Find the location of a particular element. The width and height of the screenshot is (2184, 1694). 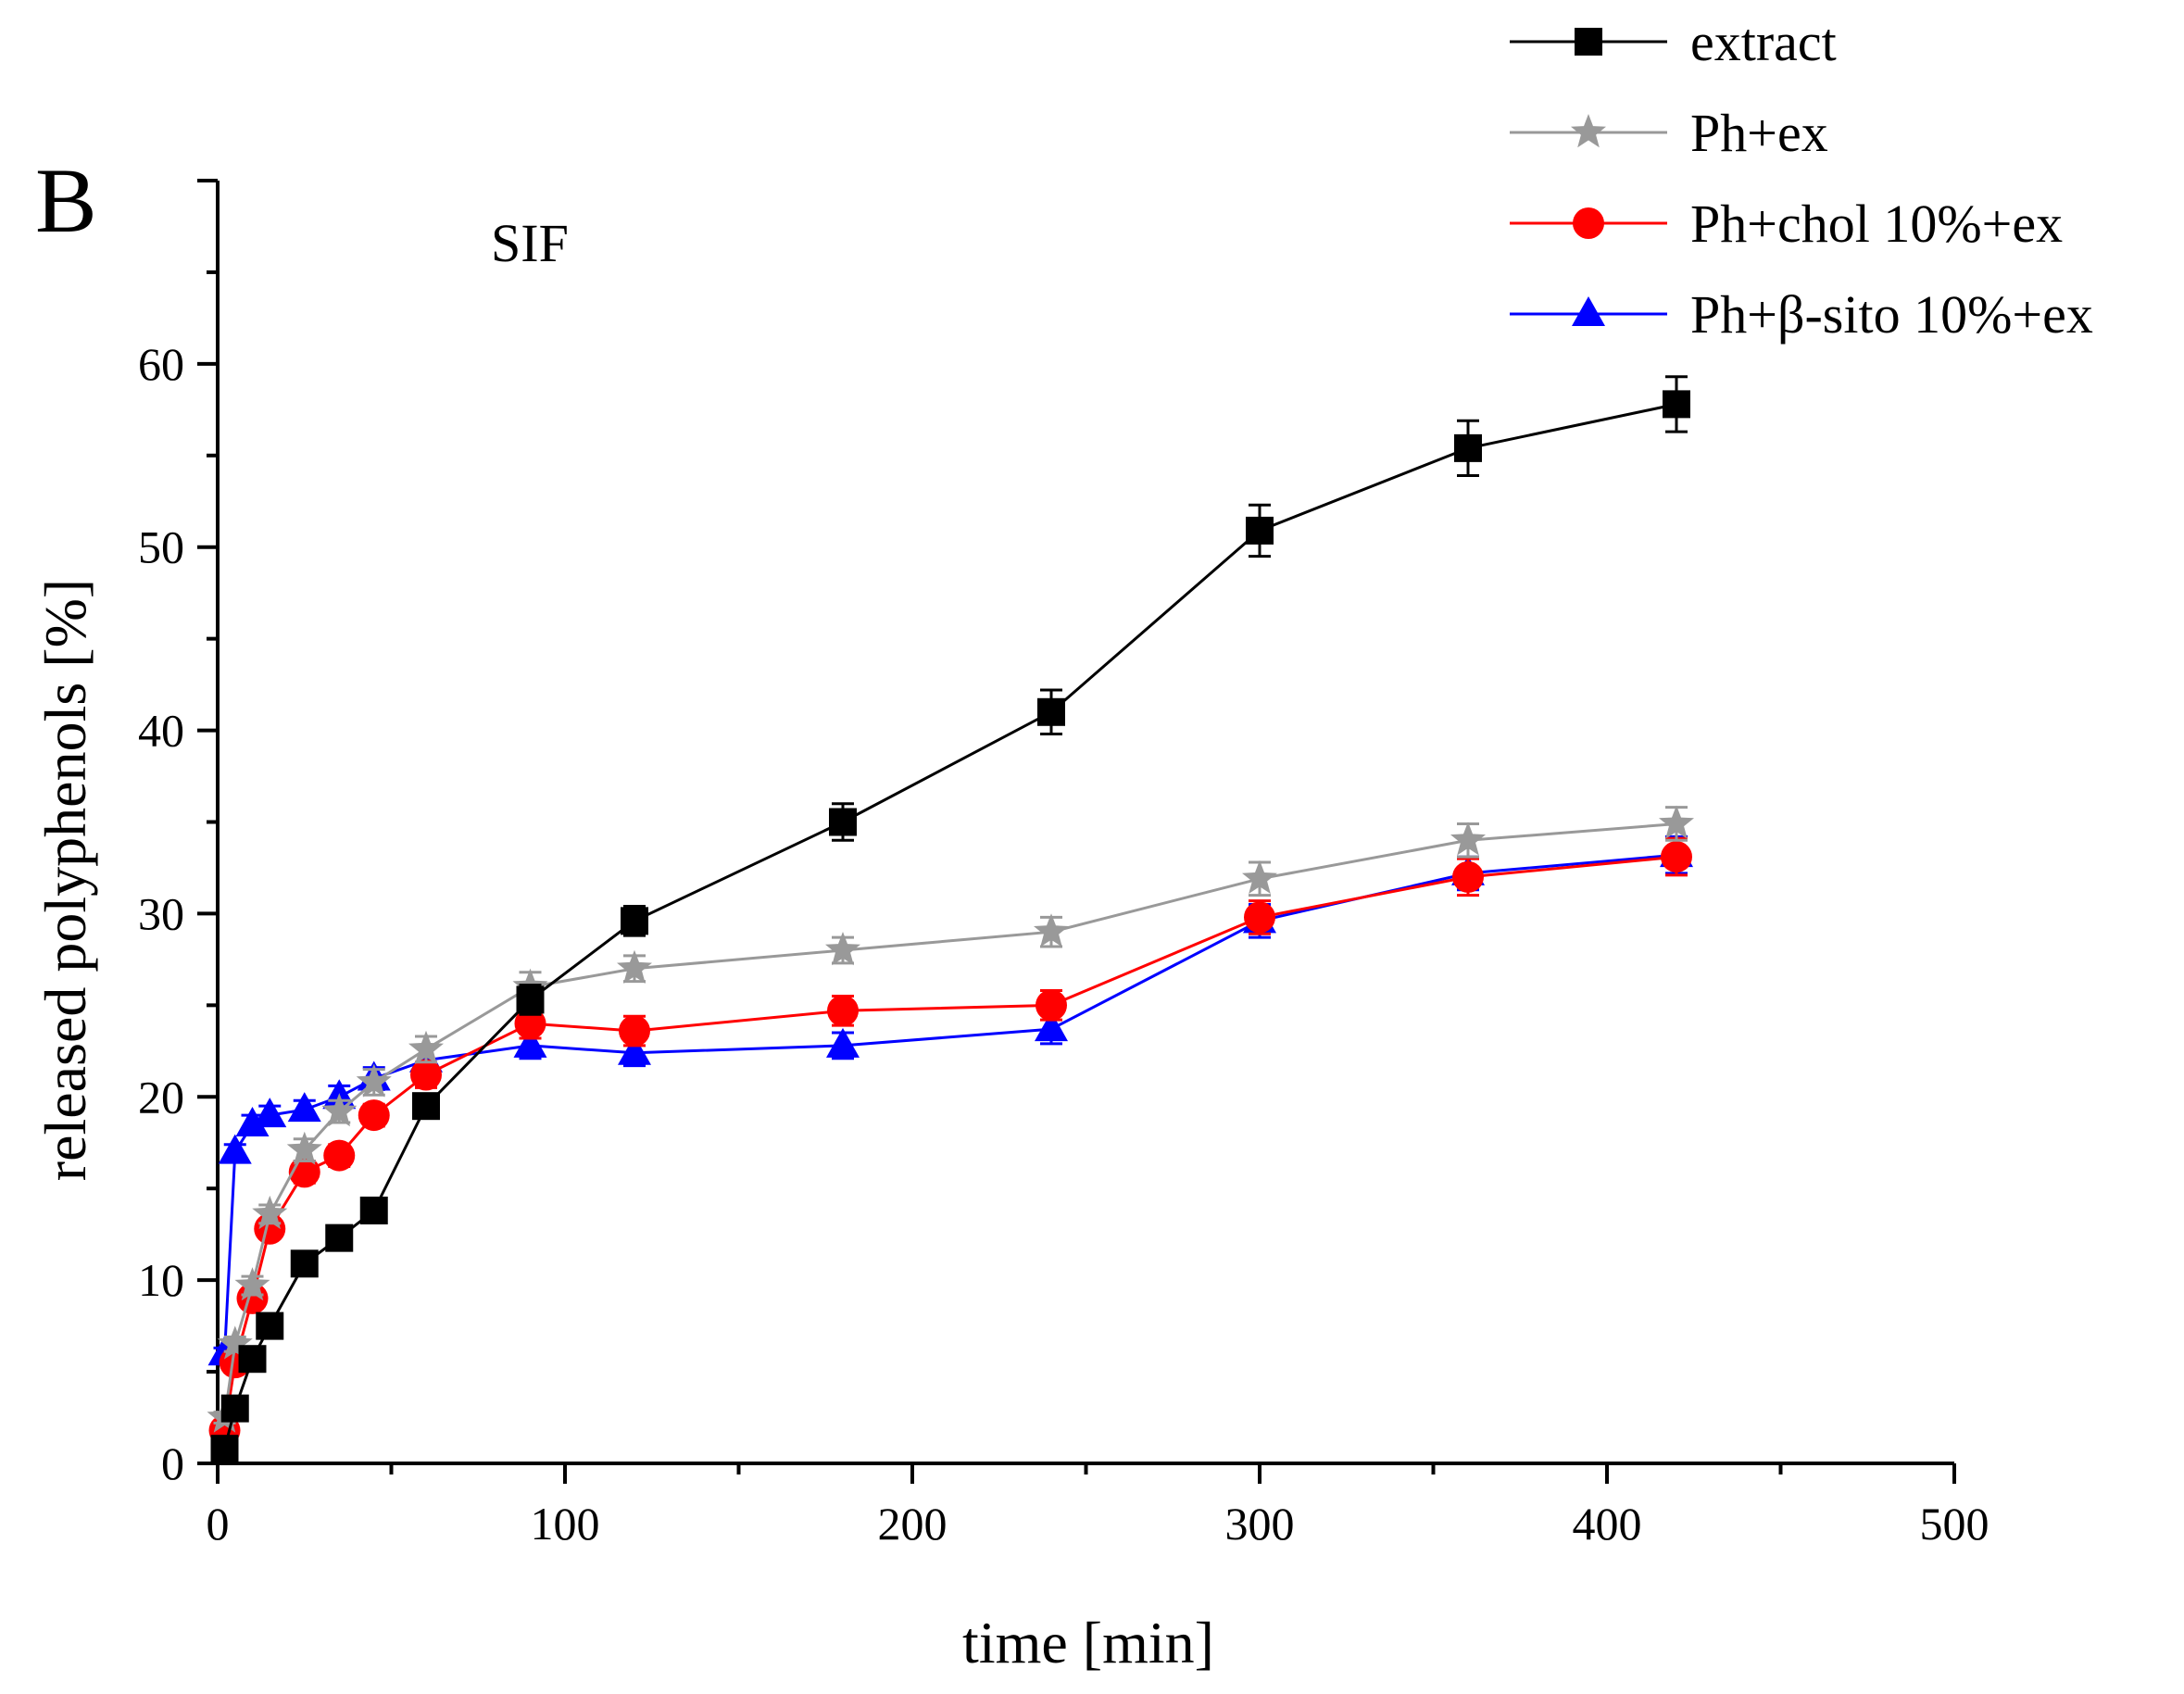

y-tick-label: 60 is located at coordinates (161, 364).